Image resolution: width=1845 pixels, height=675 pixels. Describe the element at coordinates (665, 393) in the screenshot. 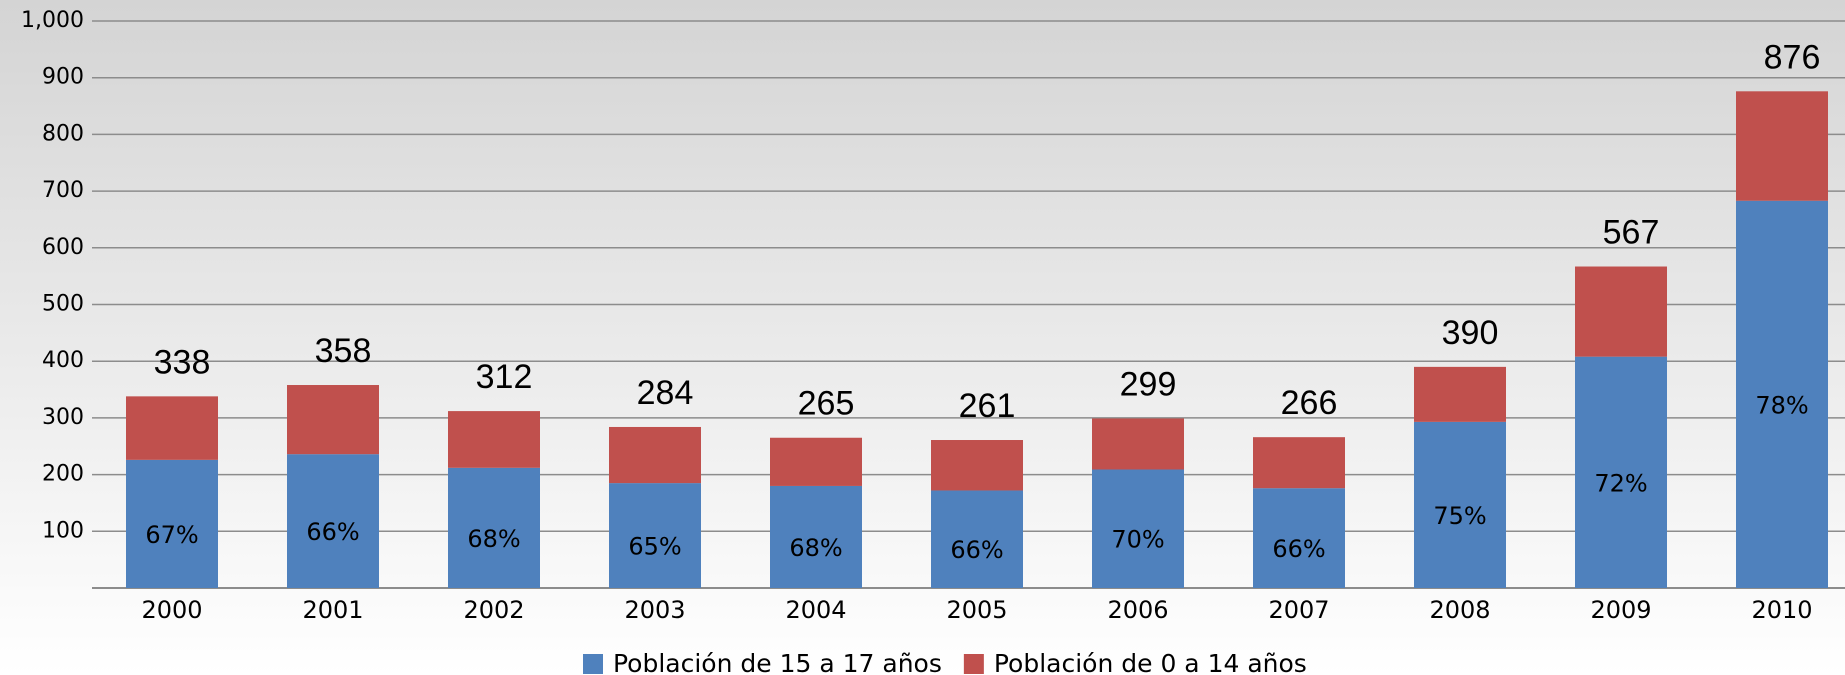

I see `total-label: 284` at that location.